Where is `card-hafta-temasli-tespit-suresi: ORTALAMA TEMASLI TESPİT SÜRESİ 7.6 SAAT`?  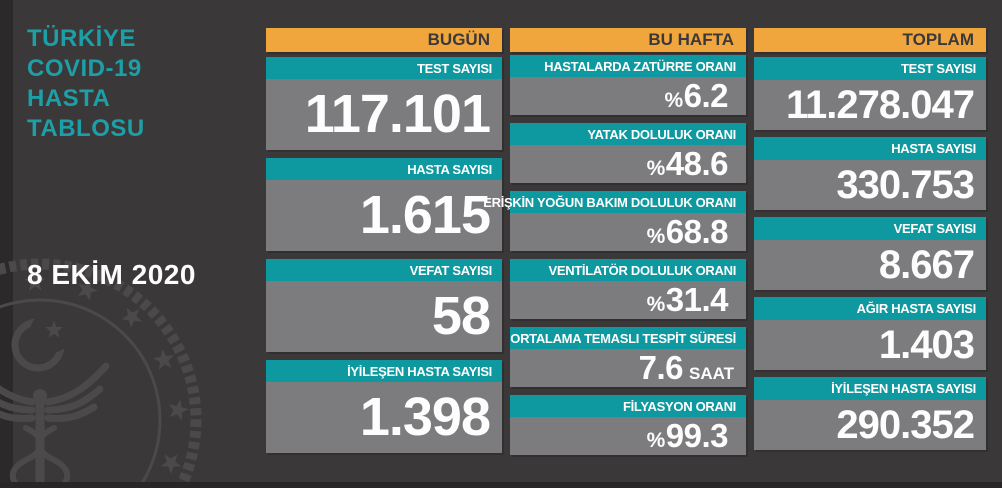
card-hafta-temasli-tespit-suresi: ORTALAMA TEMASLI TESPİT SÜRESİ 7.6 SAAT is located at coordinates (628, 357).